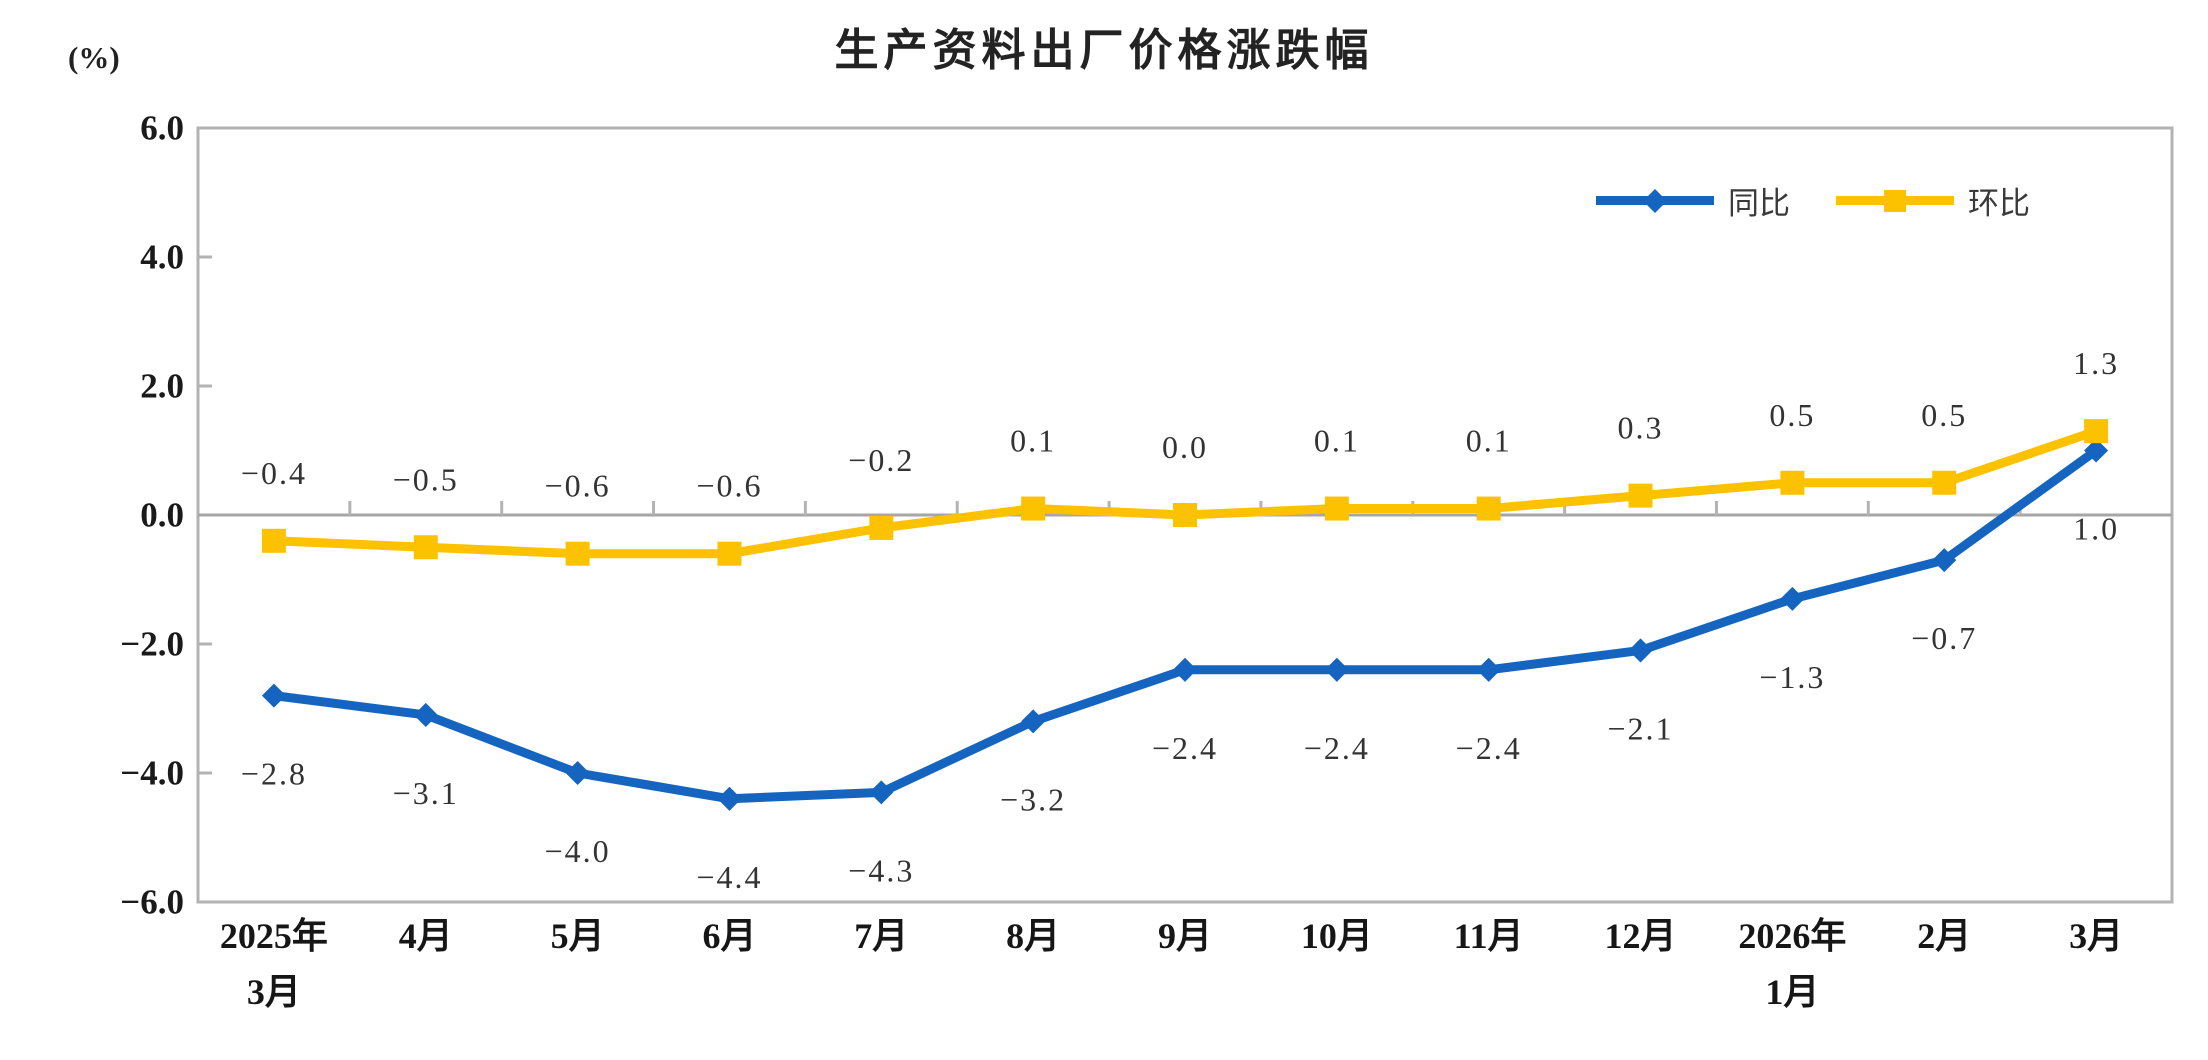 This screenshot has width=2208, height=1060. I want to click on data-label-yoy: −4.3, so click(881, 870).